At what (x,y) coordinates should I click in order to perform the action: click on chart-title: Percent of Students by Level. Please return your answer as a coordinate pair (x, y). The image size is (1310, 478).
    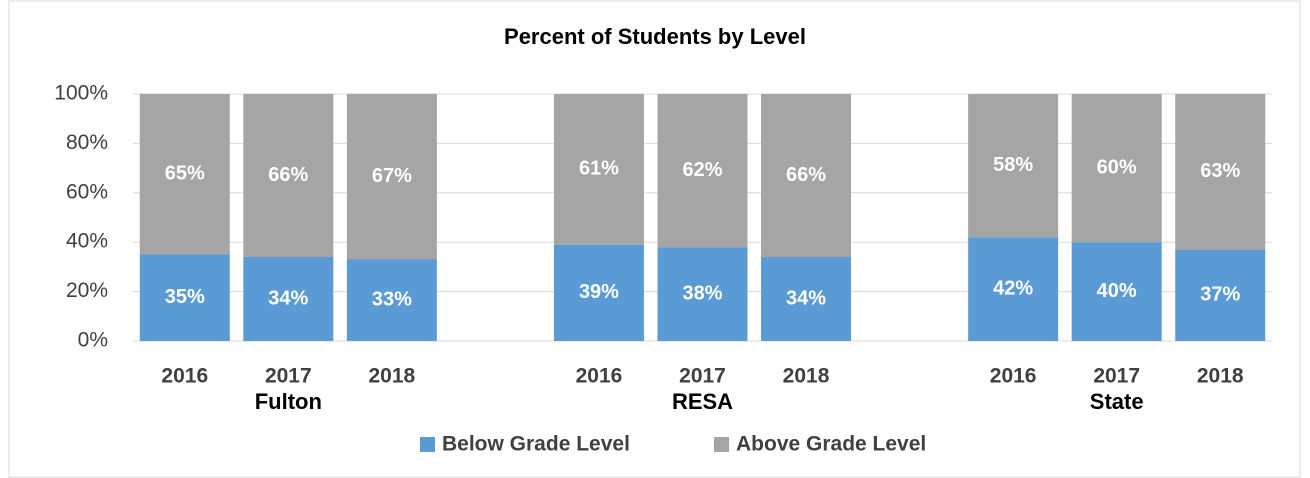
    Looking at the image, I should click on (655, 36).